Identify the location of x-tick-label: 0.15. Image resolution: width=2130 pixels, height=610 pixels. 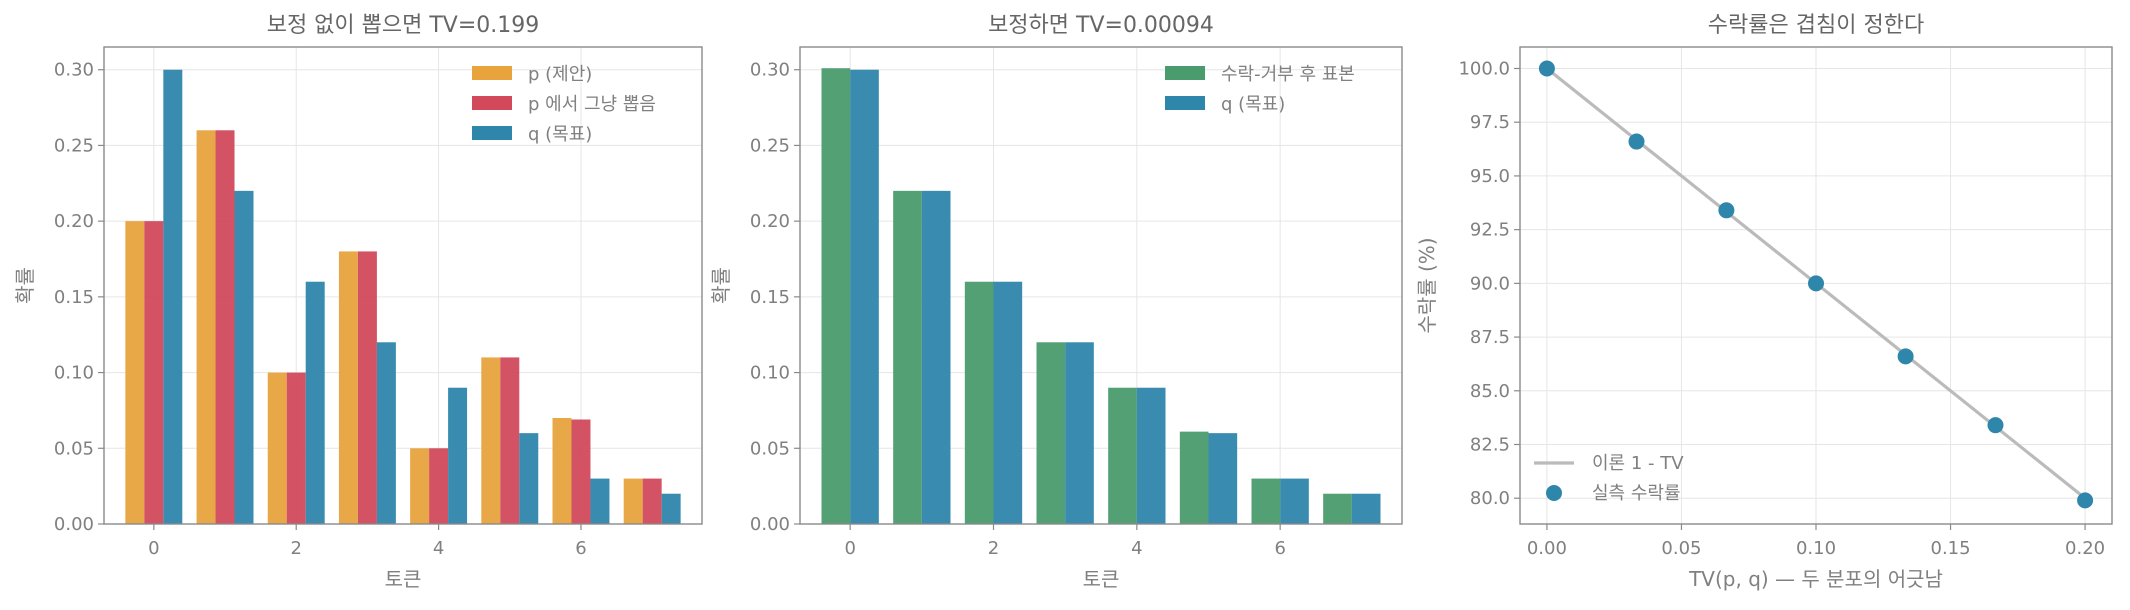
(1951, 548).